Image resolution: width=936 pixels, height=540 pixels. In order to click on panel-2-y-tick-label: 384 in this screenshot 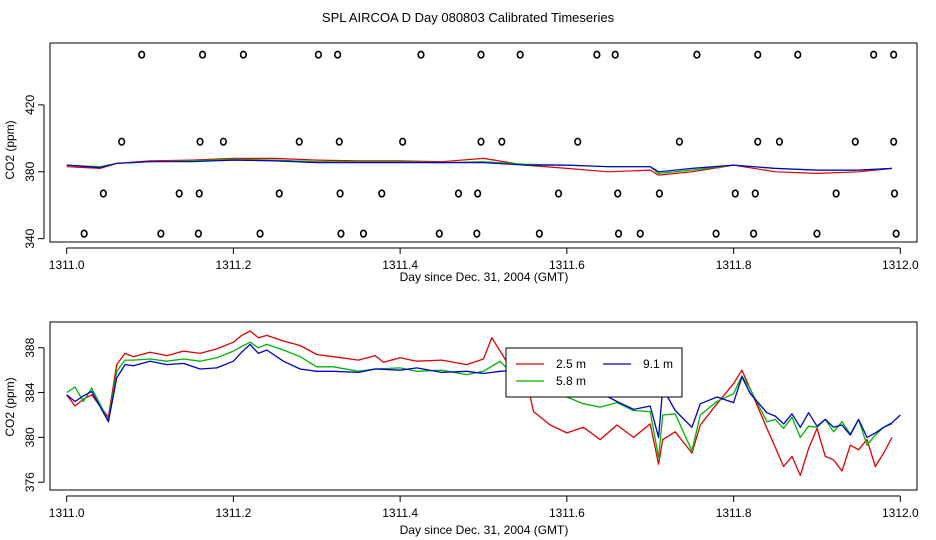, I will do `click(30, 392)`.